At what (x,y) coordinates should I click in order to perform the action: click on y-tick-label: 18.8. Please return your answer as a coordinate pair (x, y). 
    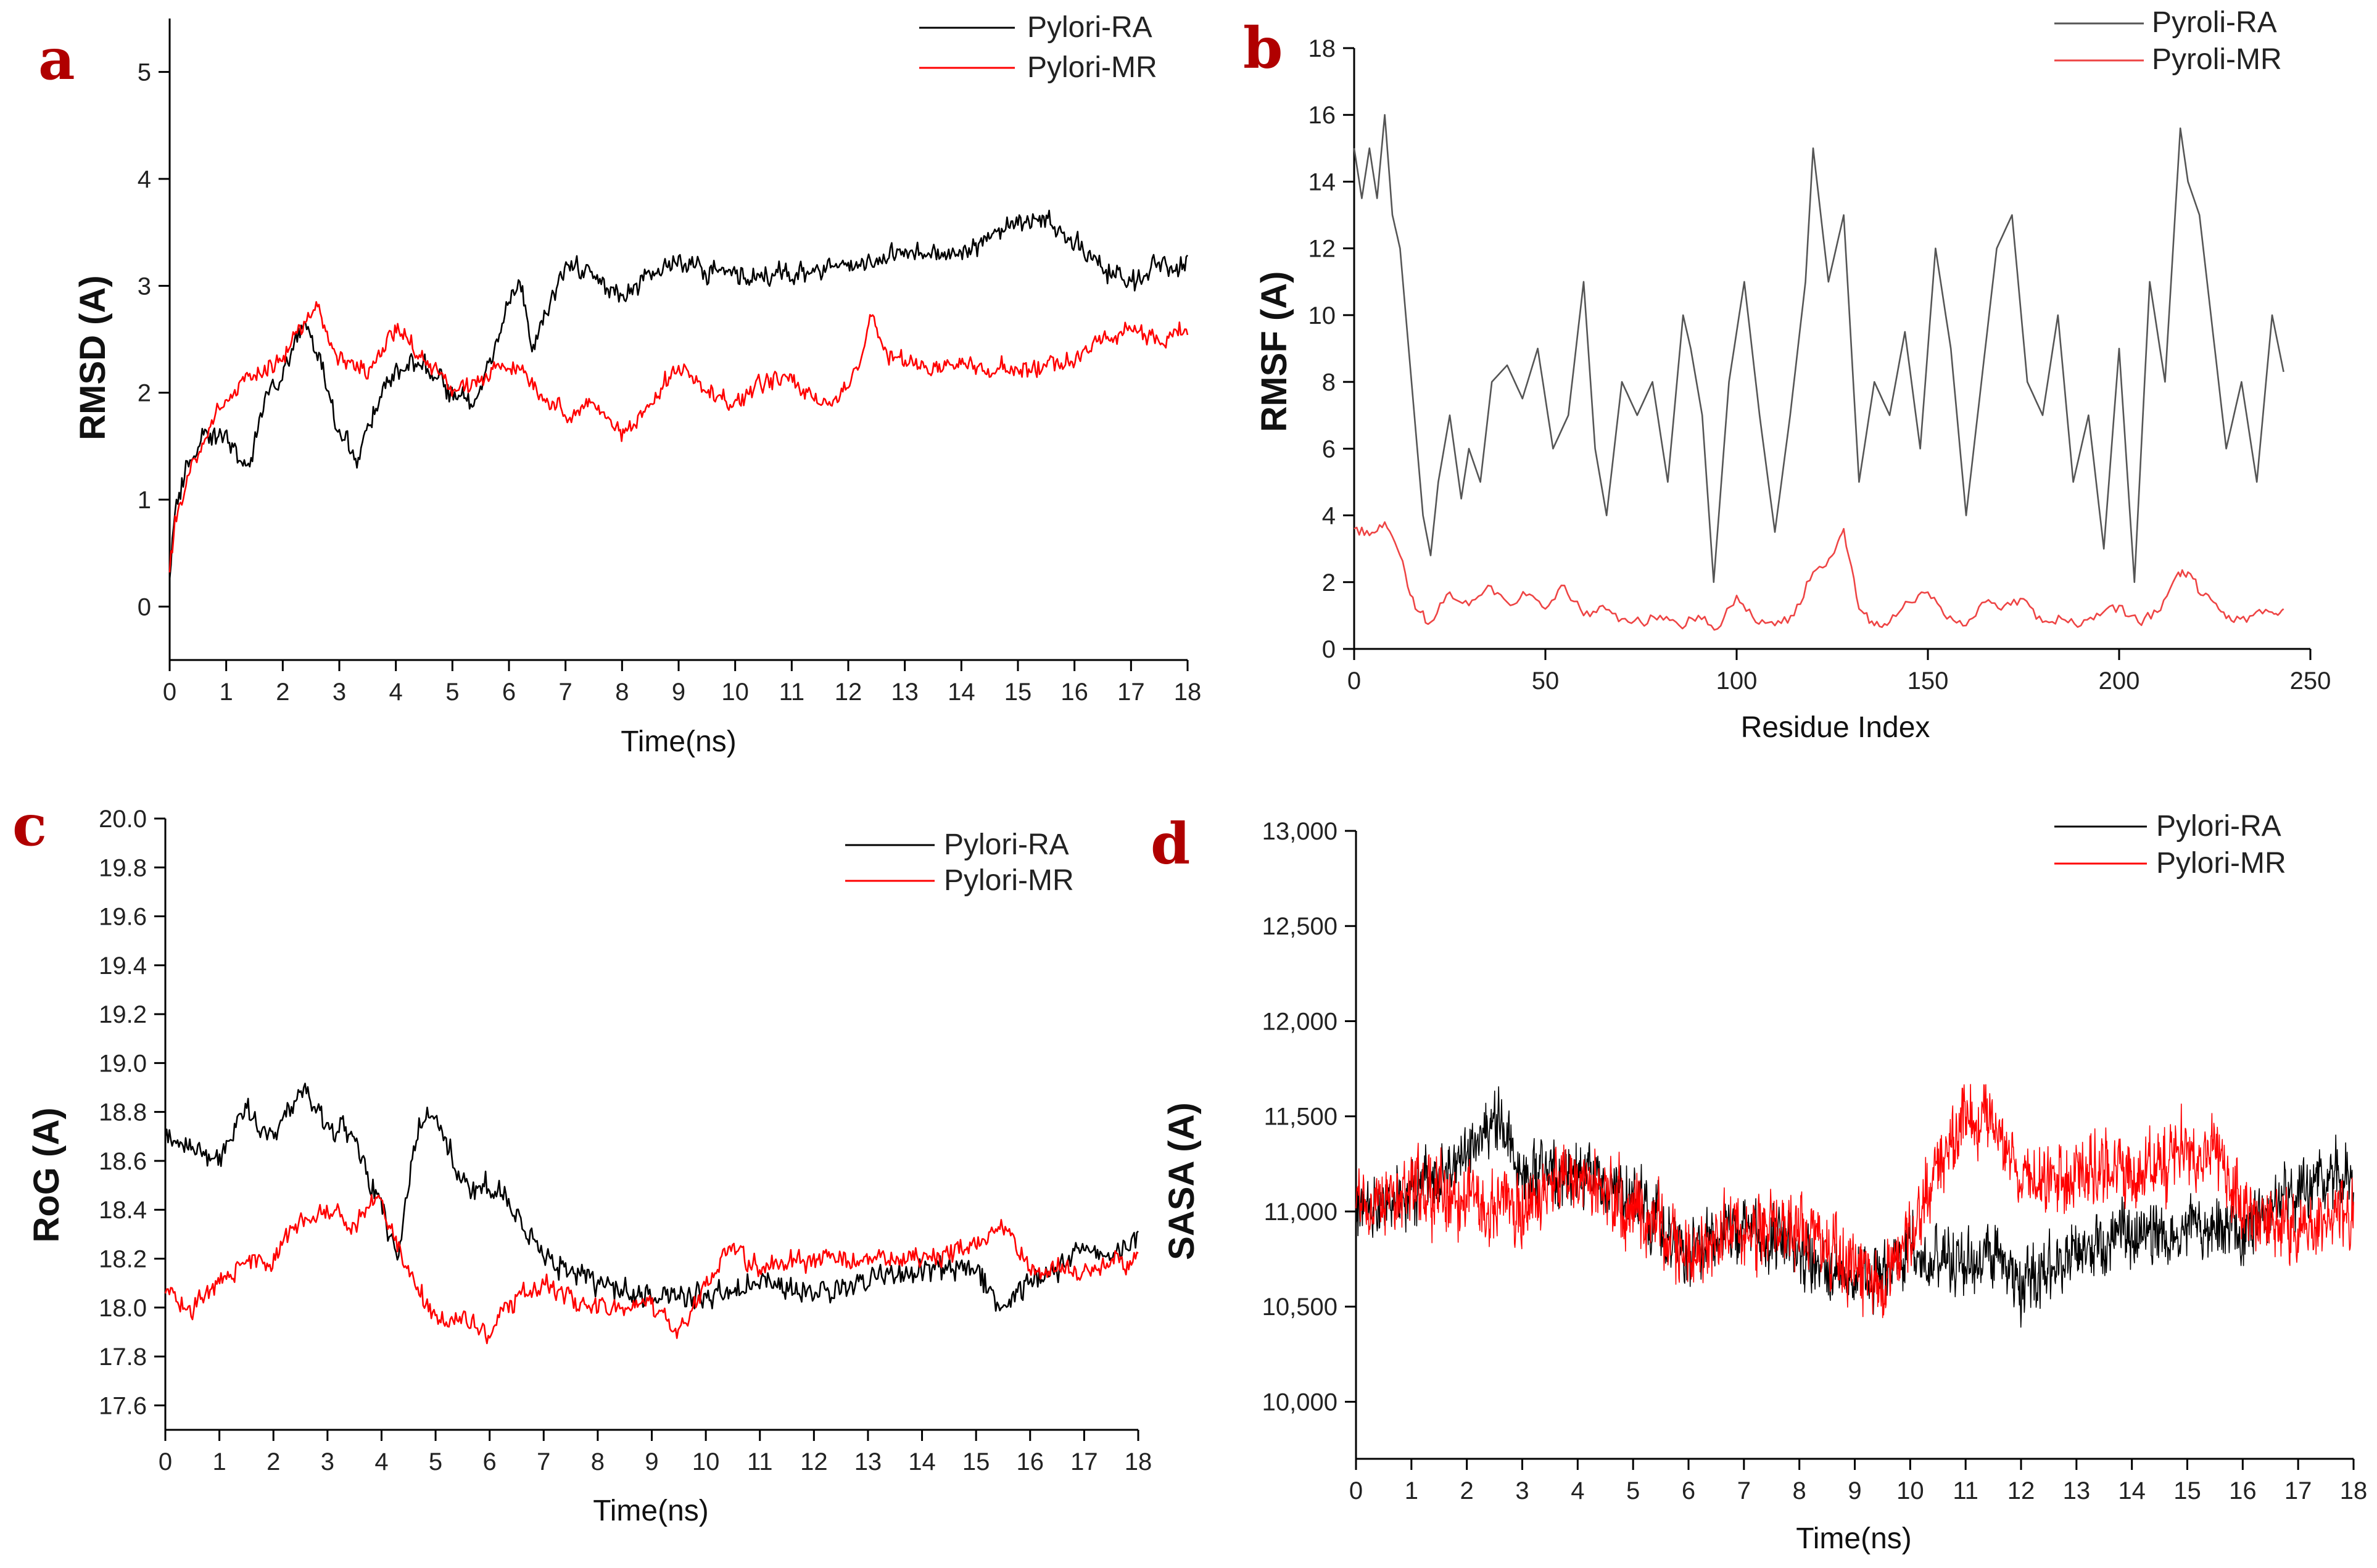
    Looking at the image, I should click on (123, 1112).